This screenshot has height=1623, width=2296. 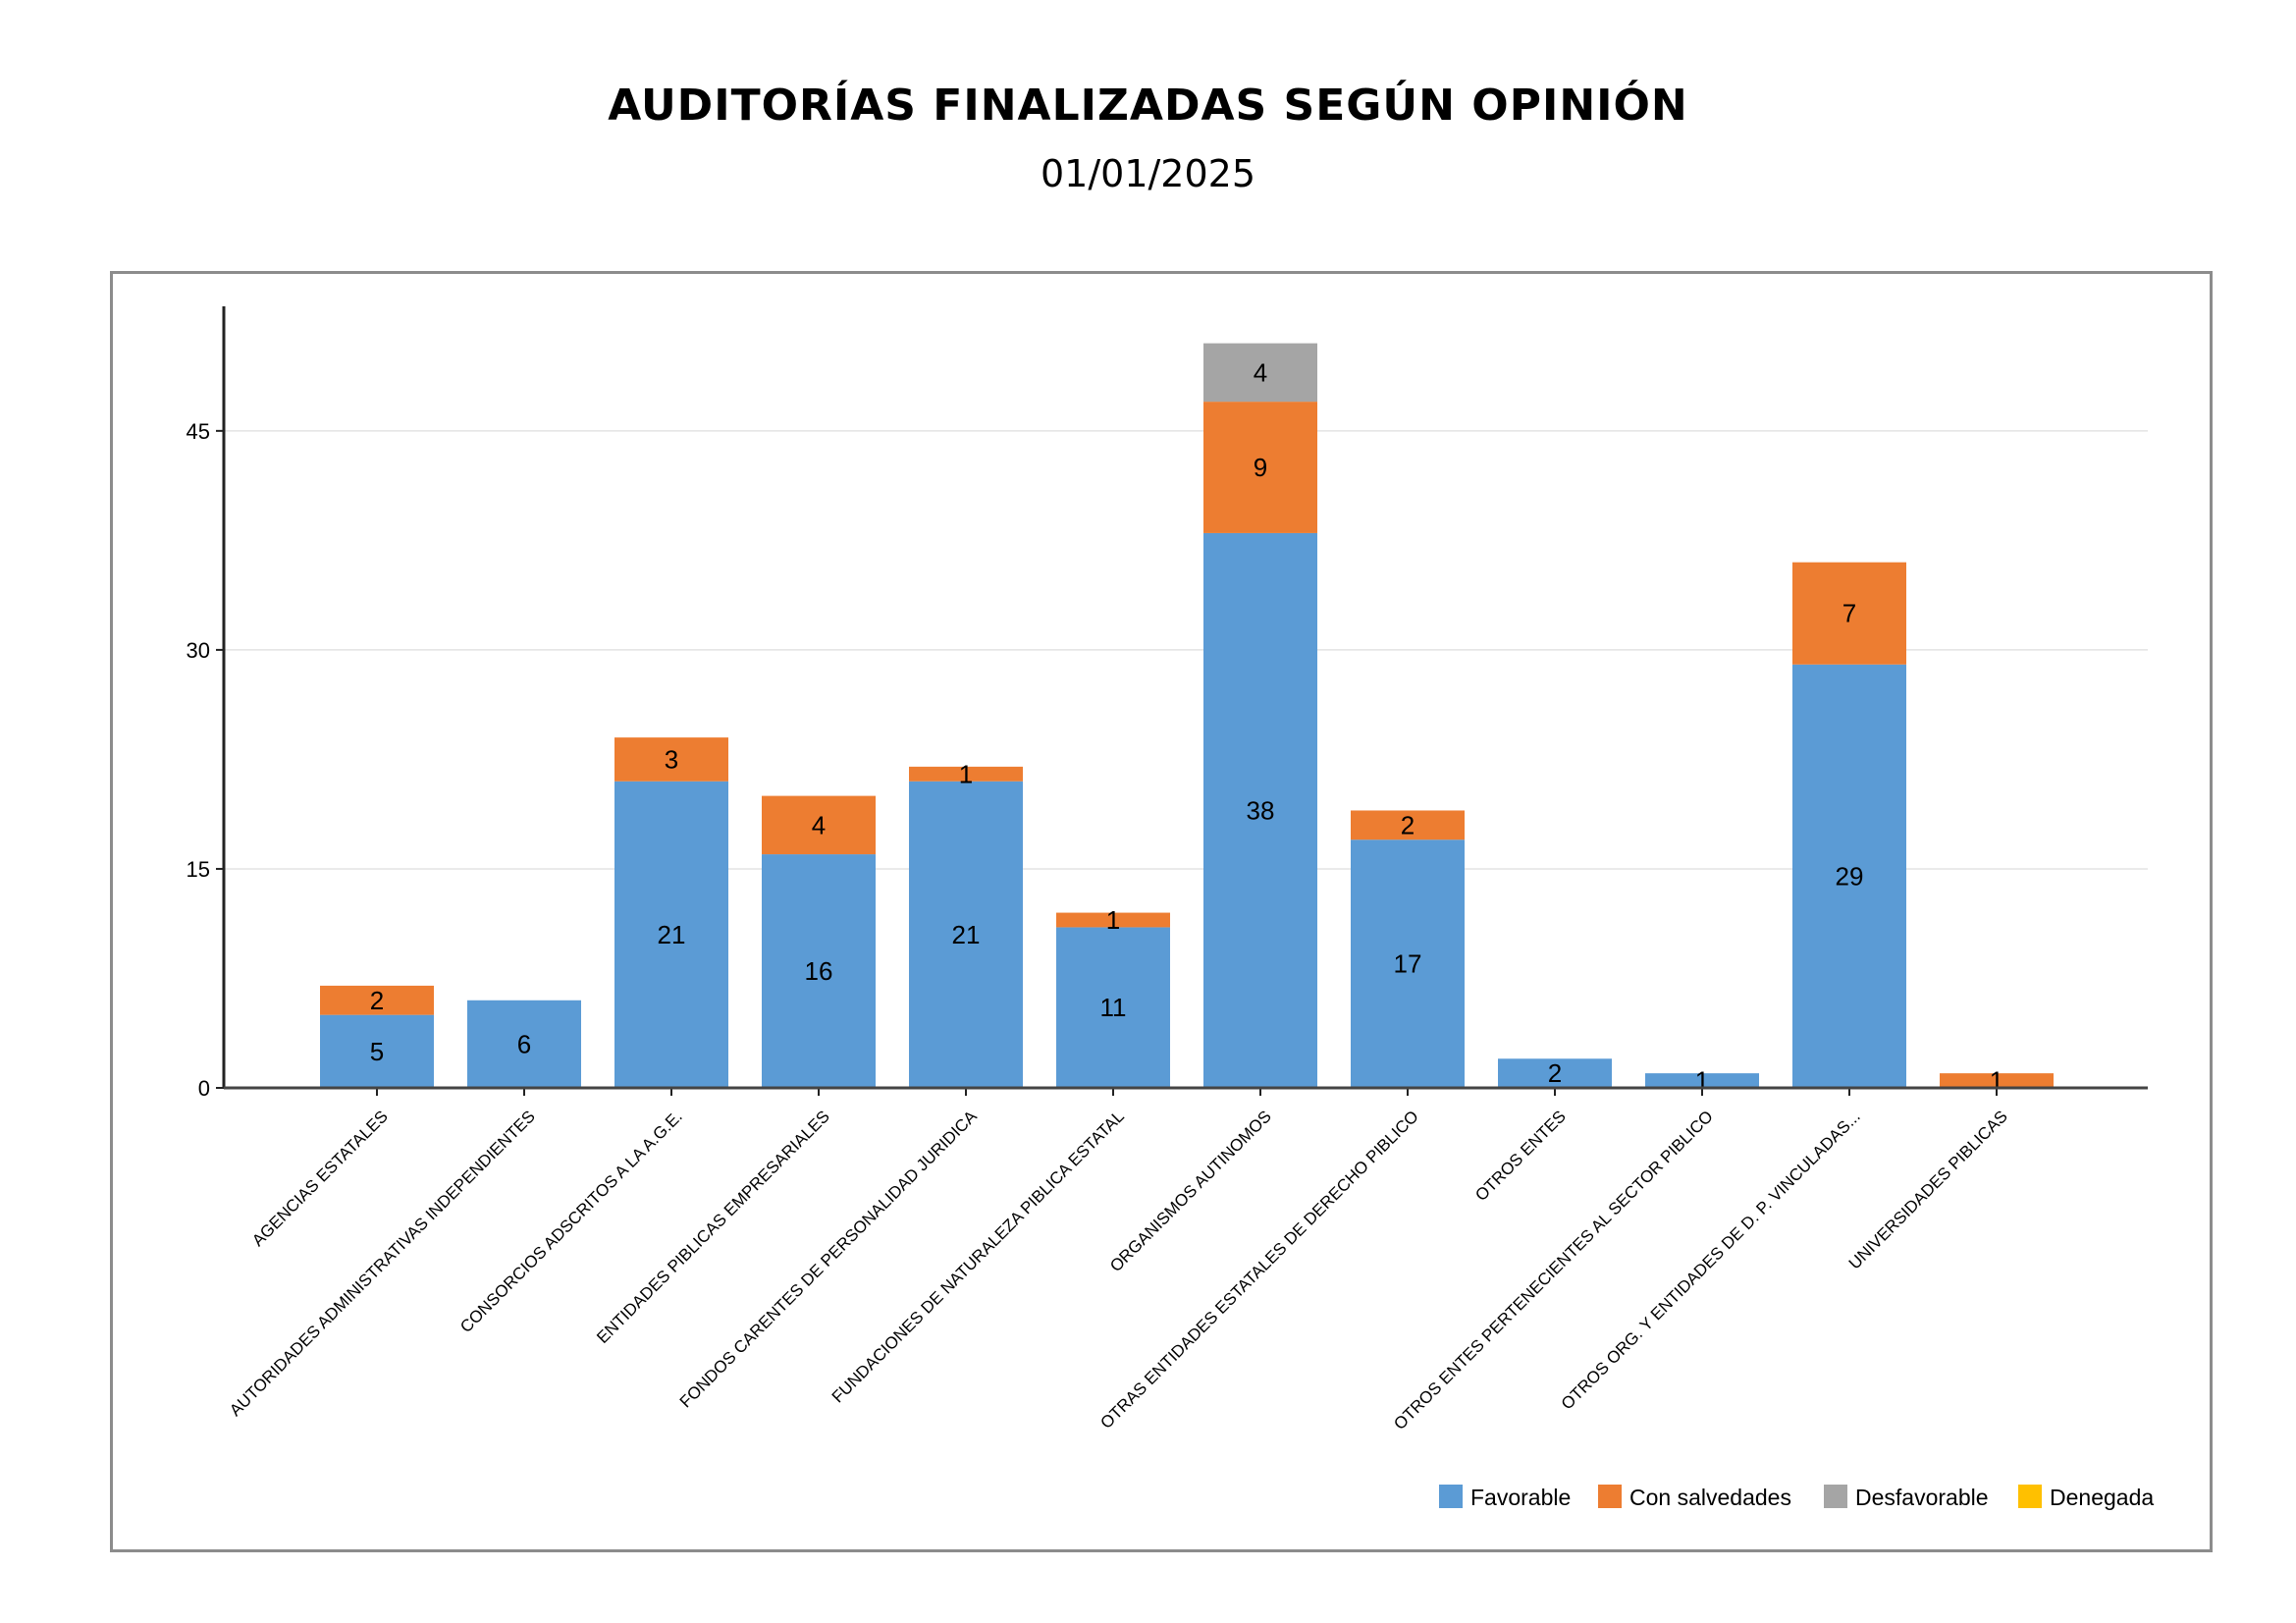 I want to click on x-tick-label: UNIVERSIDADES PIBLICAS, so click(x=1928, y=1189).